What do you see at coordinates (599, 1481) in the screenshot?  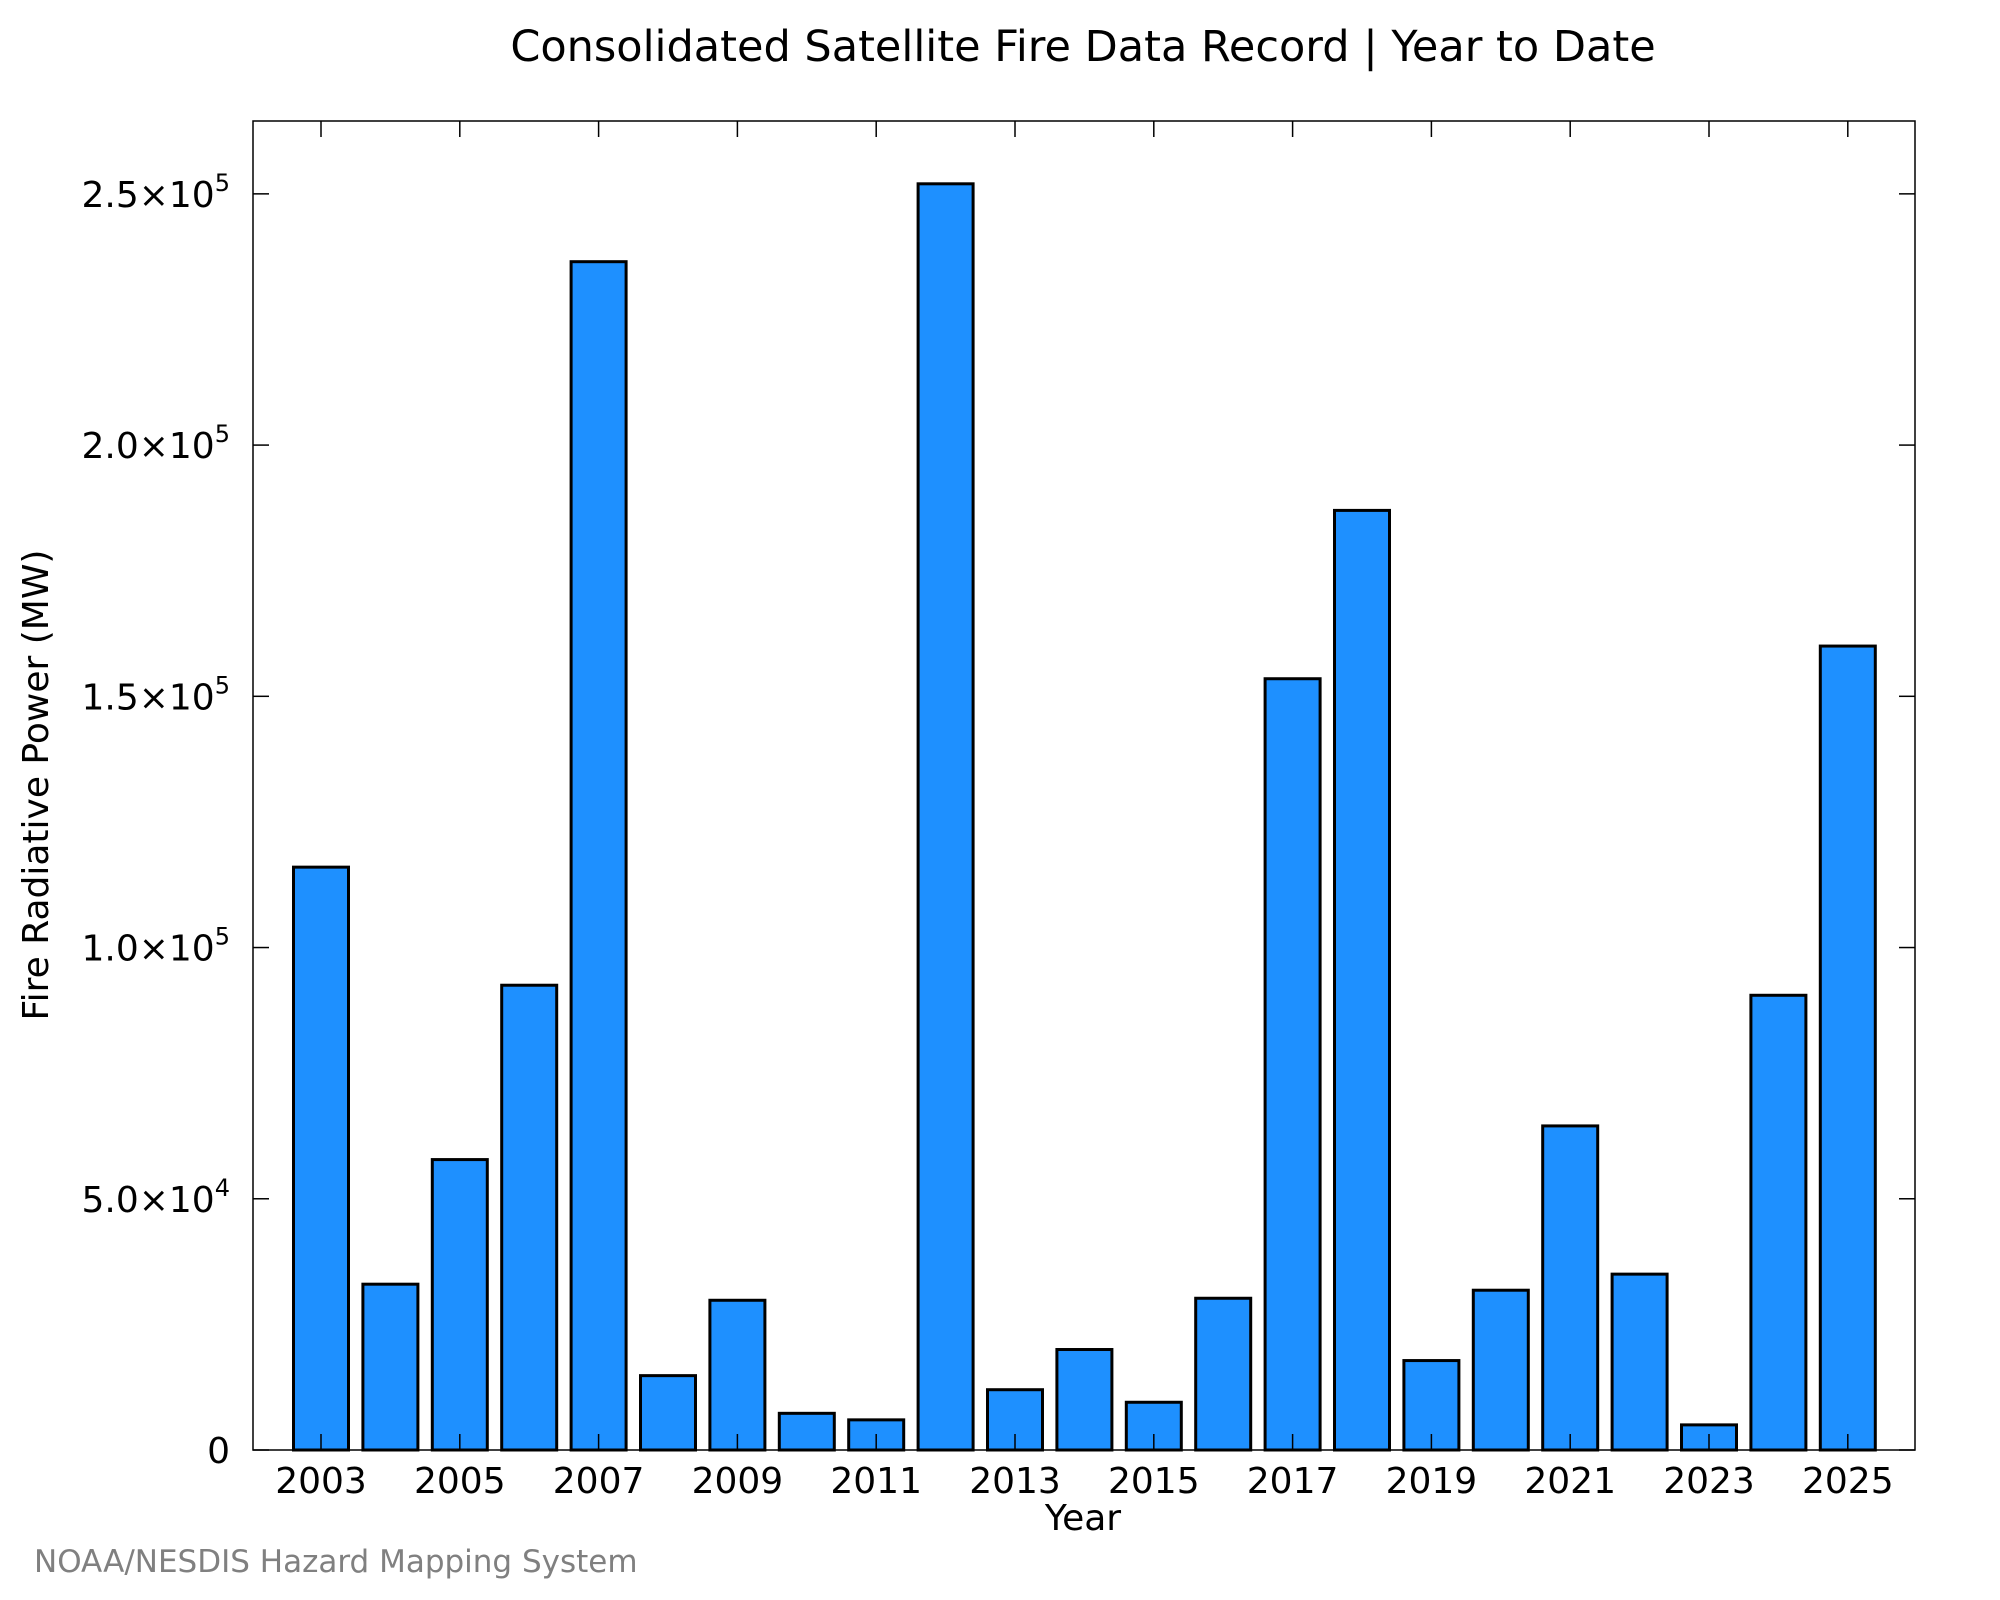 I see `x-tick-label: 2007` at bounding box center [599, 1481].